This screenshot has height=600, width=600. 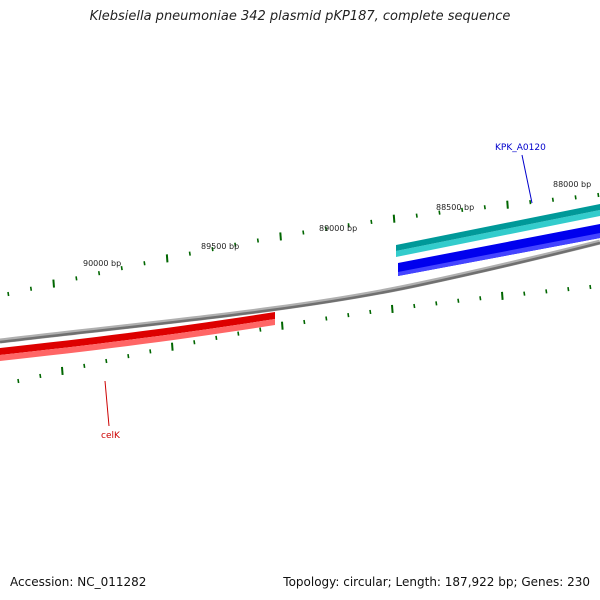 What do you see at coordinates (455, 207) in the screenshot?
I see `tick-label-88500: 88500 bp` at bounding box center [455, 207].